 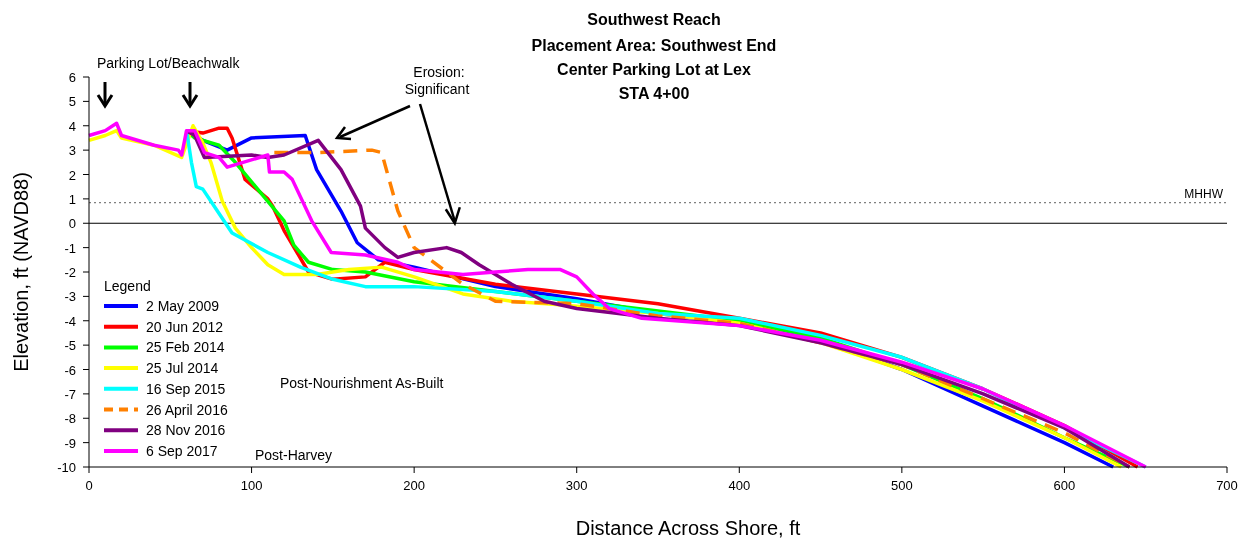 I want to click on x-tick-label: 0, so click(x=89, y=485).